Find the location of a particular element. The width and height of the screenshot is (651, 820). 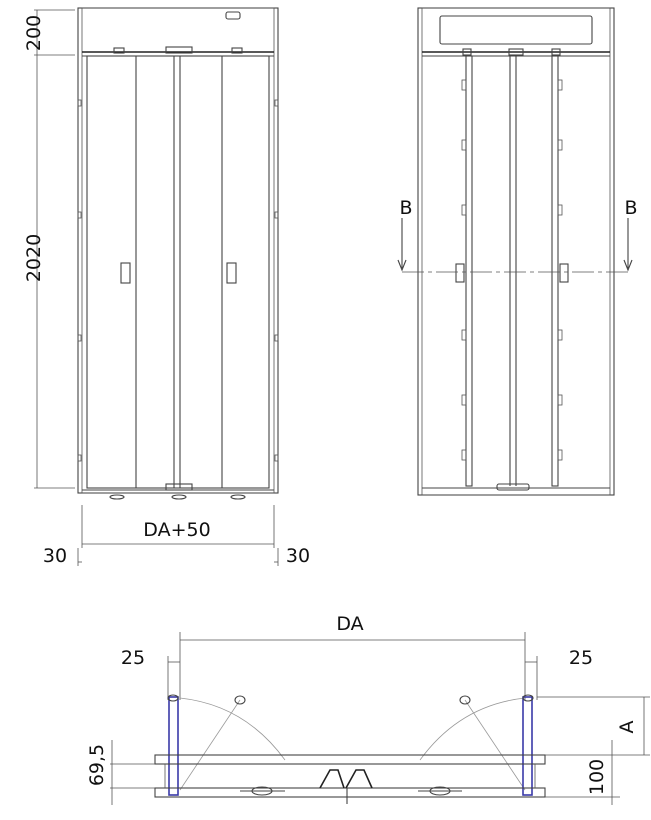

section-label-right: B is located at coordinates (630, 208).